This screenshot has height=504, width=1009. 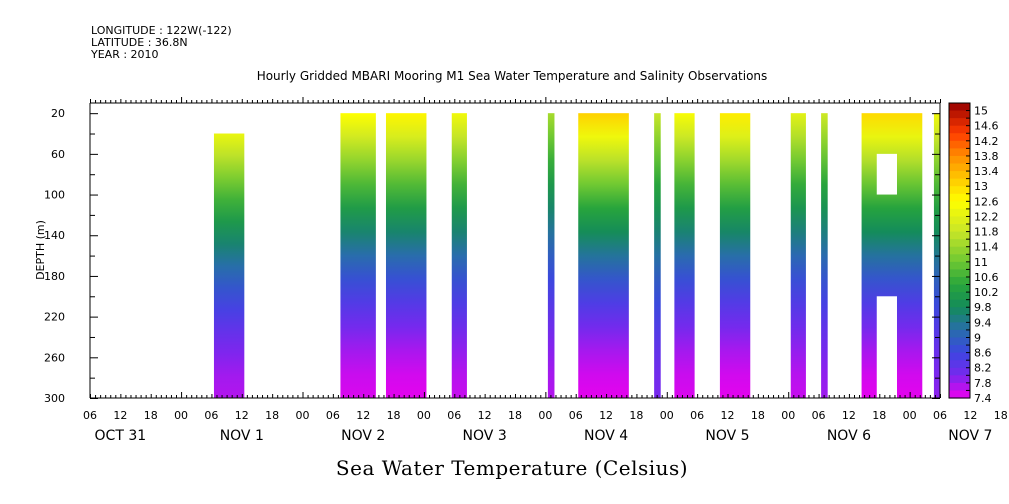 What do you see at coordinates (970, 436) in the screenshot?
I see `x-day-label: NOV 7` at bounding box center [970, 436].